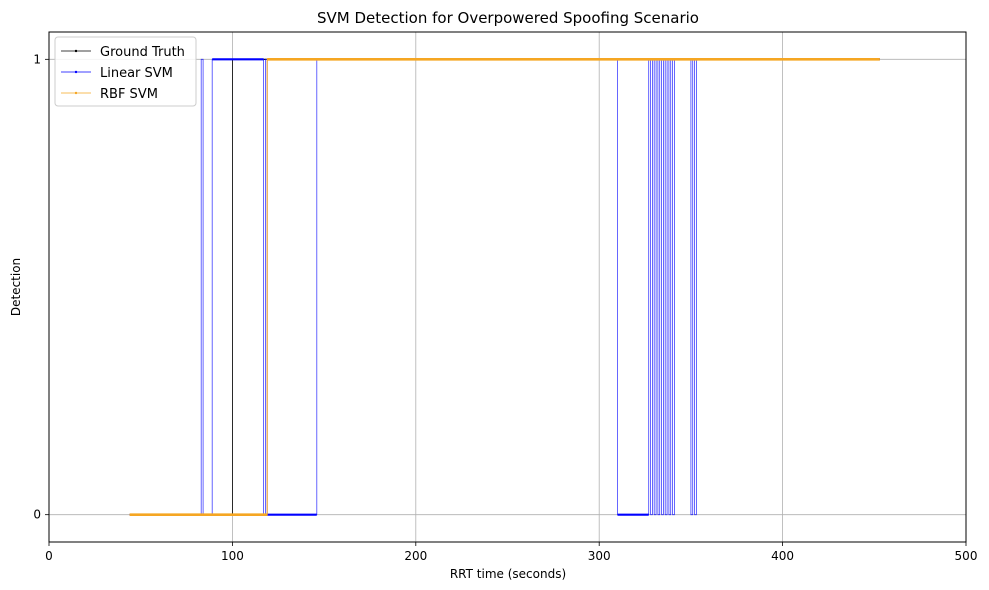 This screenshot has width=989, height=590. I want to click on legend-marker-ground-truth, so click(76, 51).